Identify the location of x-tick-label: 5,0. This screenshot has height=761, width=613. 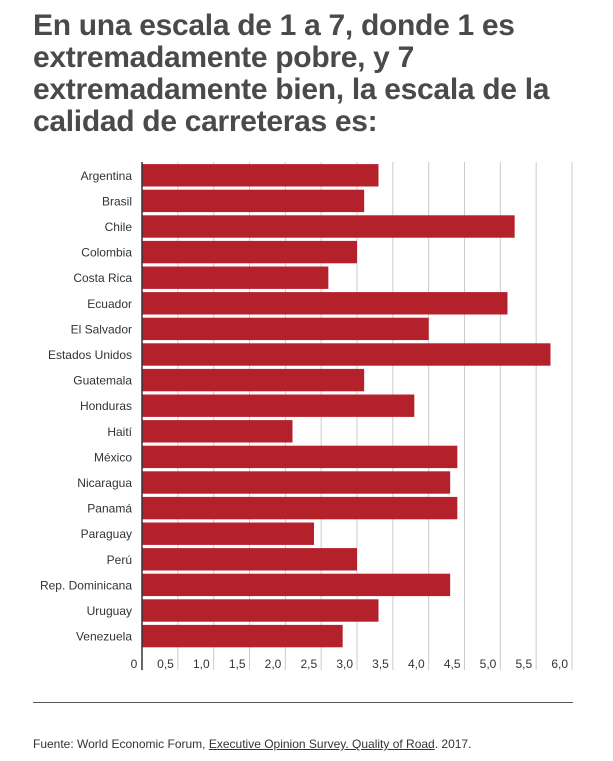
(488, 664).